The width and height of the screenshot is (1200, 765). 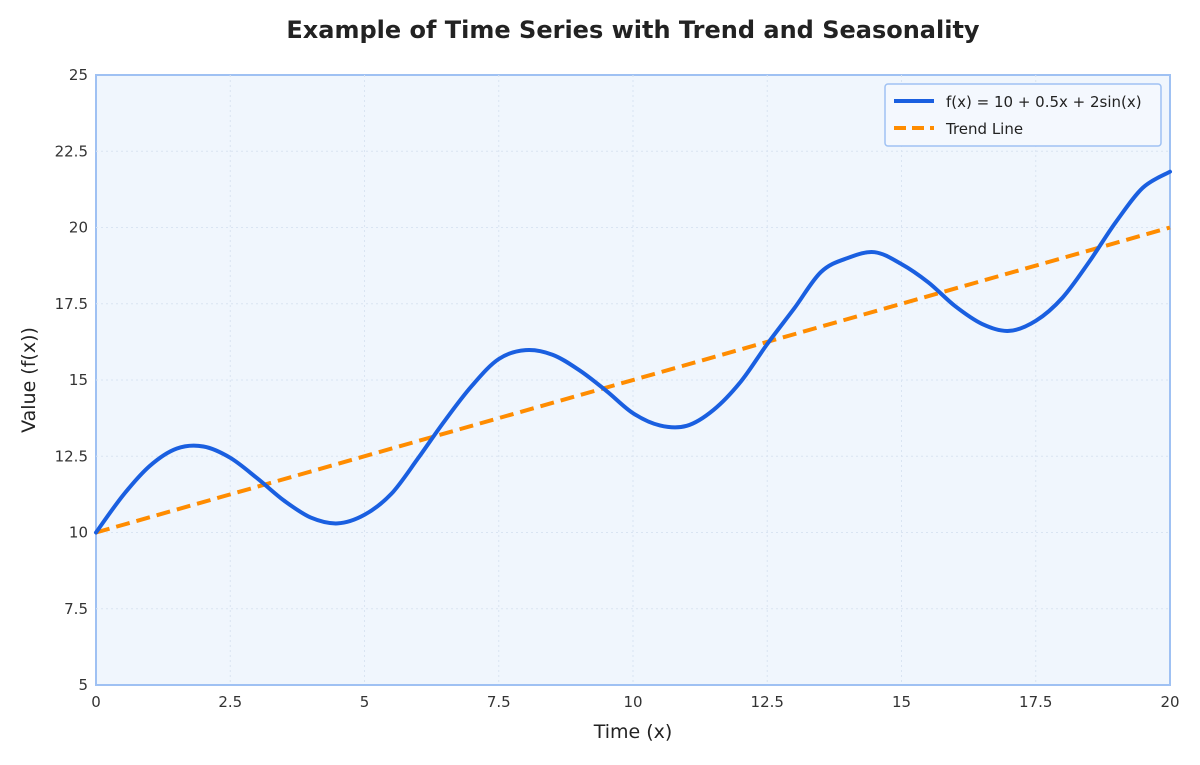 What do you see at coordinates (71, 304) in the screenshot?
I see `y-tick-label: 17.5` at bounding box center [71, 304].